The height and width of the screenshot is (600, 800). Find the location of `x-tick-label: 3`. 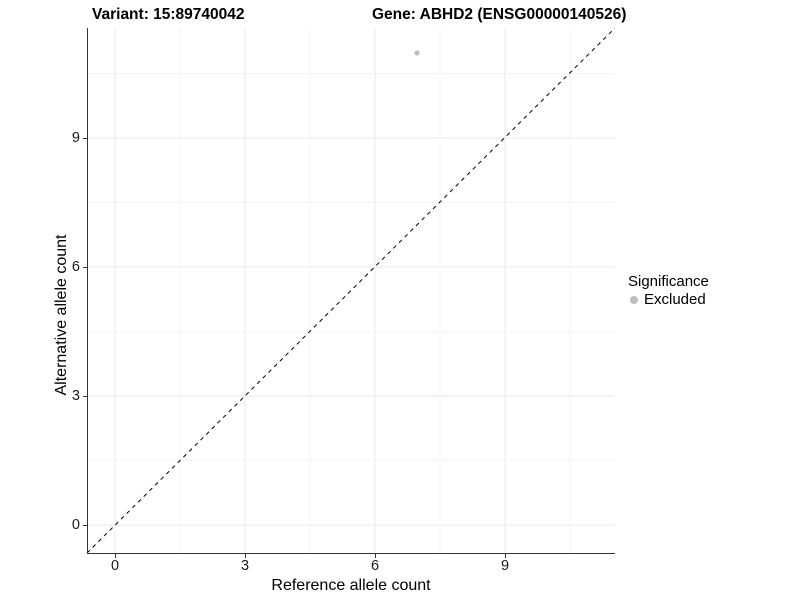

x-tick-label: 3 is located at coordinates (245, 566).